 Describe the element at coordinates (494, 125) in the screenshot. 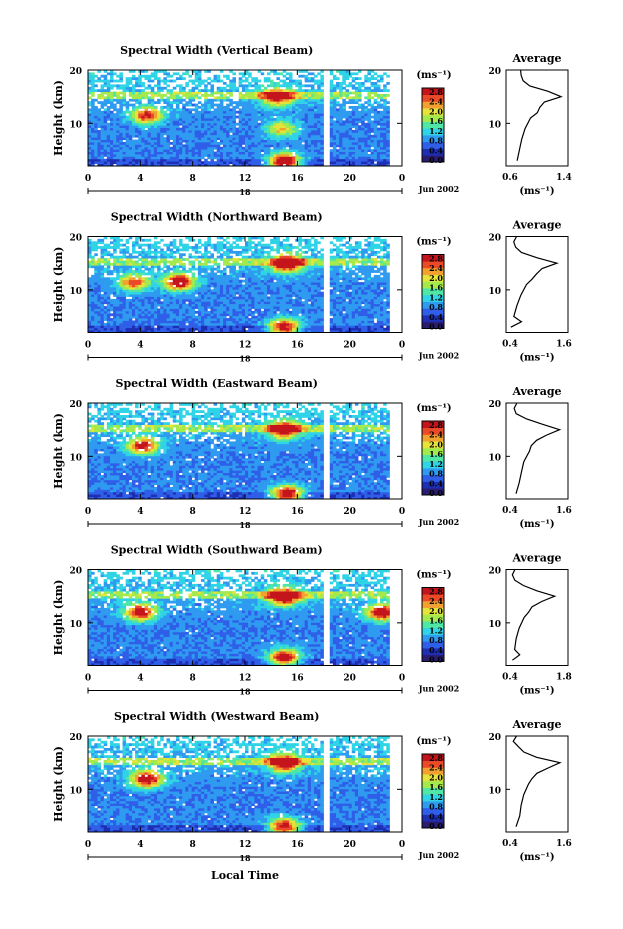

I see `average-y-tick-label: 10` at that location.